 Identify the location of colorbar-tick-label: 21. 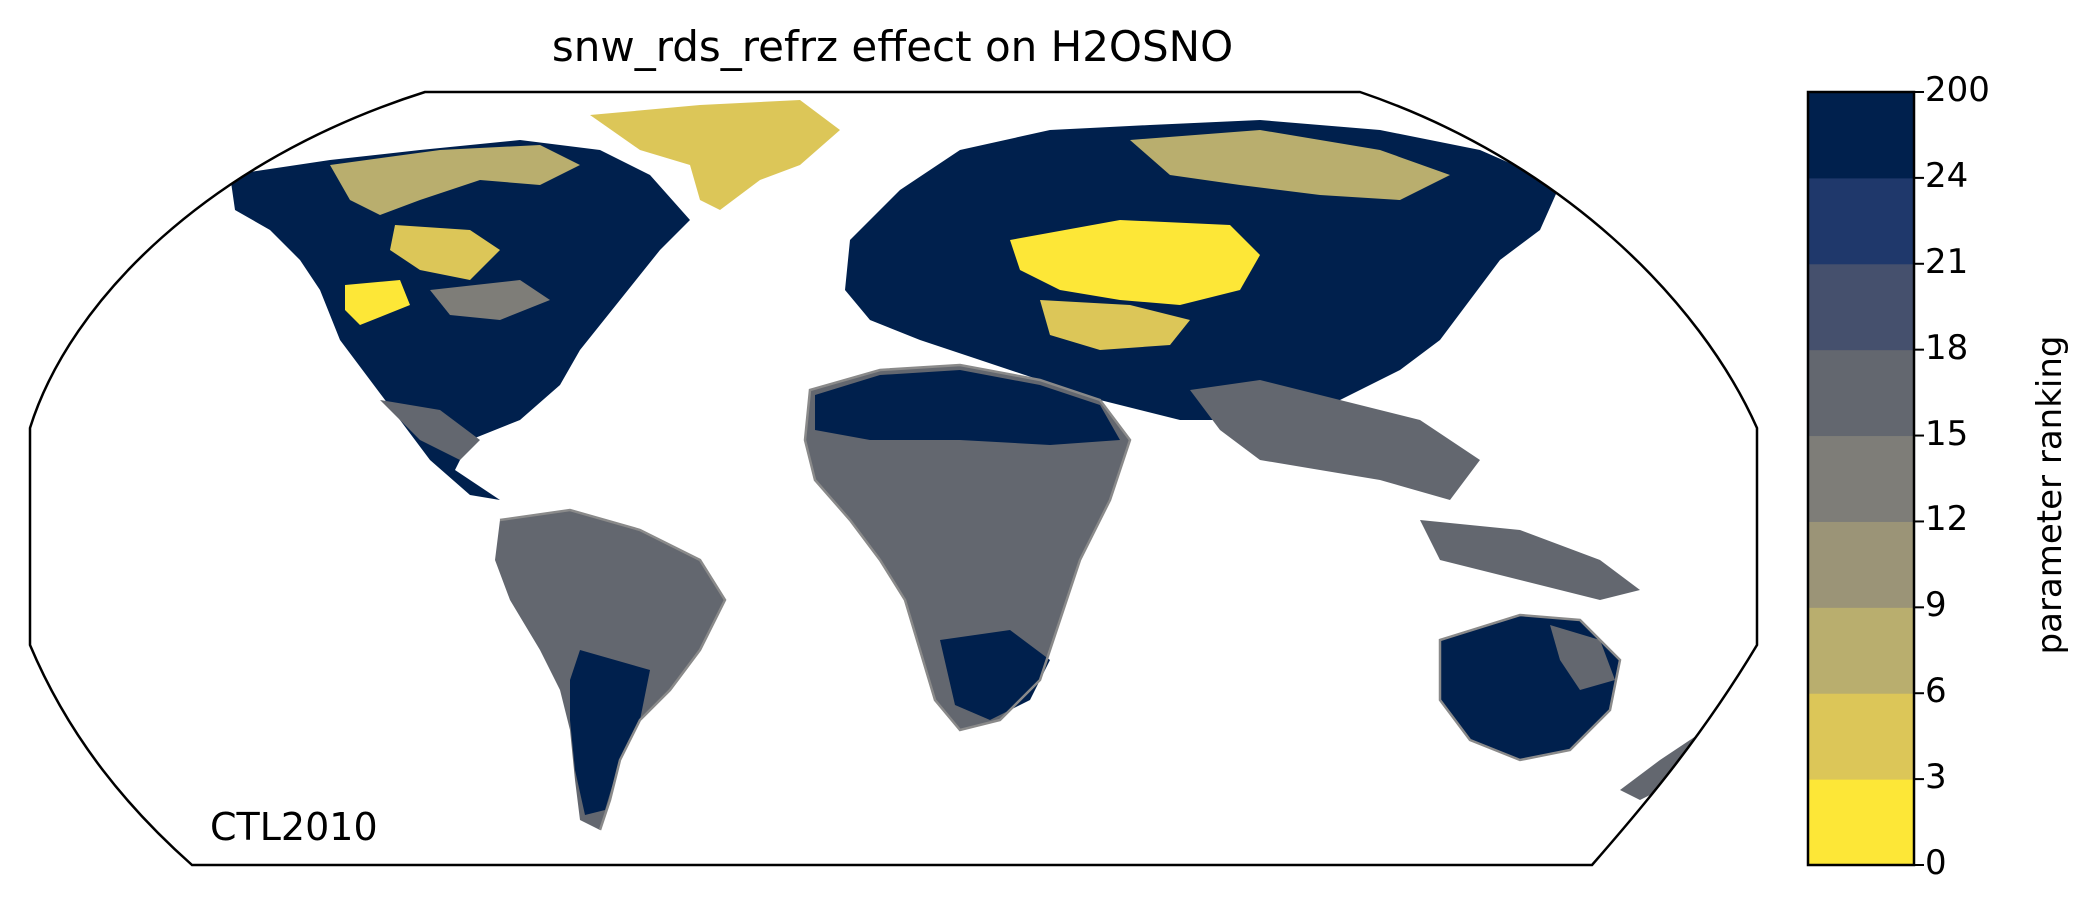
(1947, 261).